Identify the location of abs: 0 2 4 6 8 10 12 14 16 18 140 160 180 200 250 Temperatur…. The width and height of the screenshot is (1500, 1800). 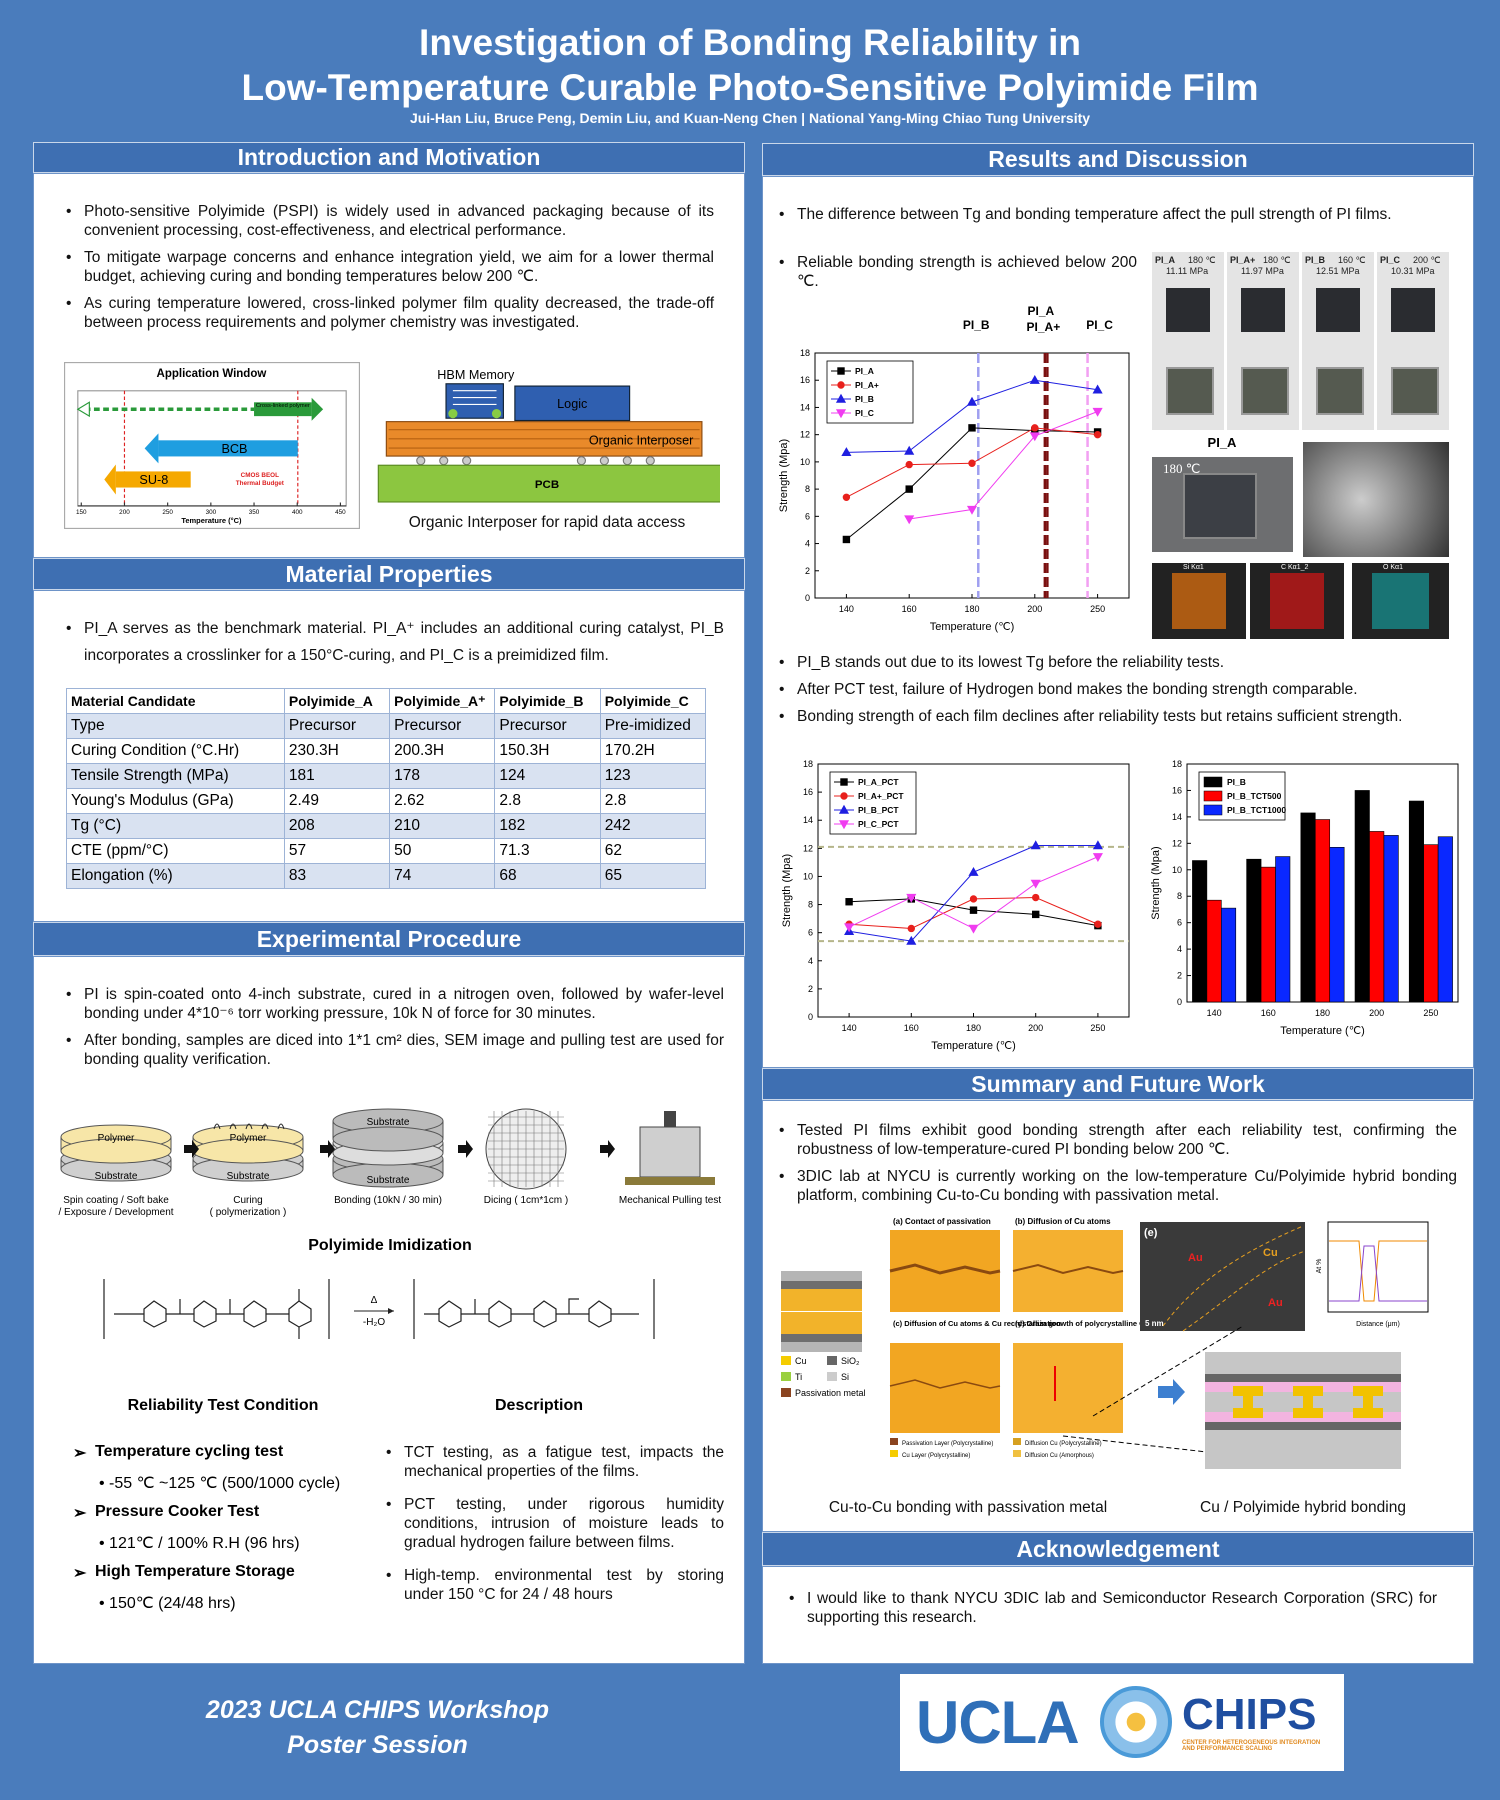
(1304, 898).